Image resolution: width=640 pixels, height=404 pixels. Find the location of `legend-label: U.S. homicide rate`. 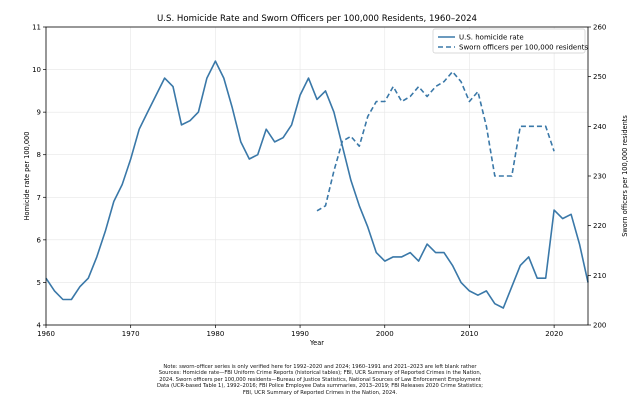

legend-label: U.S. homicide rate is located at coordinates (491, 38).